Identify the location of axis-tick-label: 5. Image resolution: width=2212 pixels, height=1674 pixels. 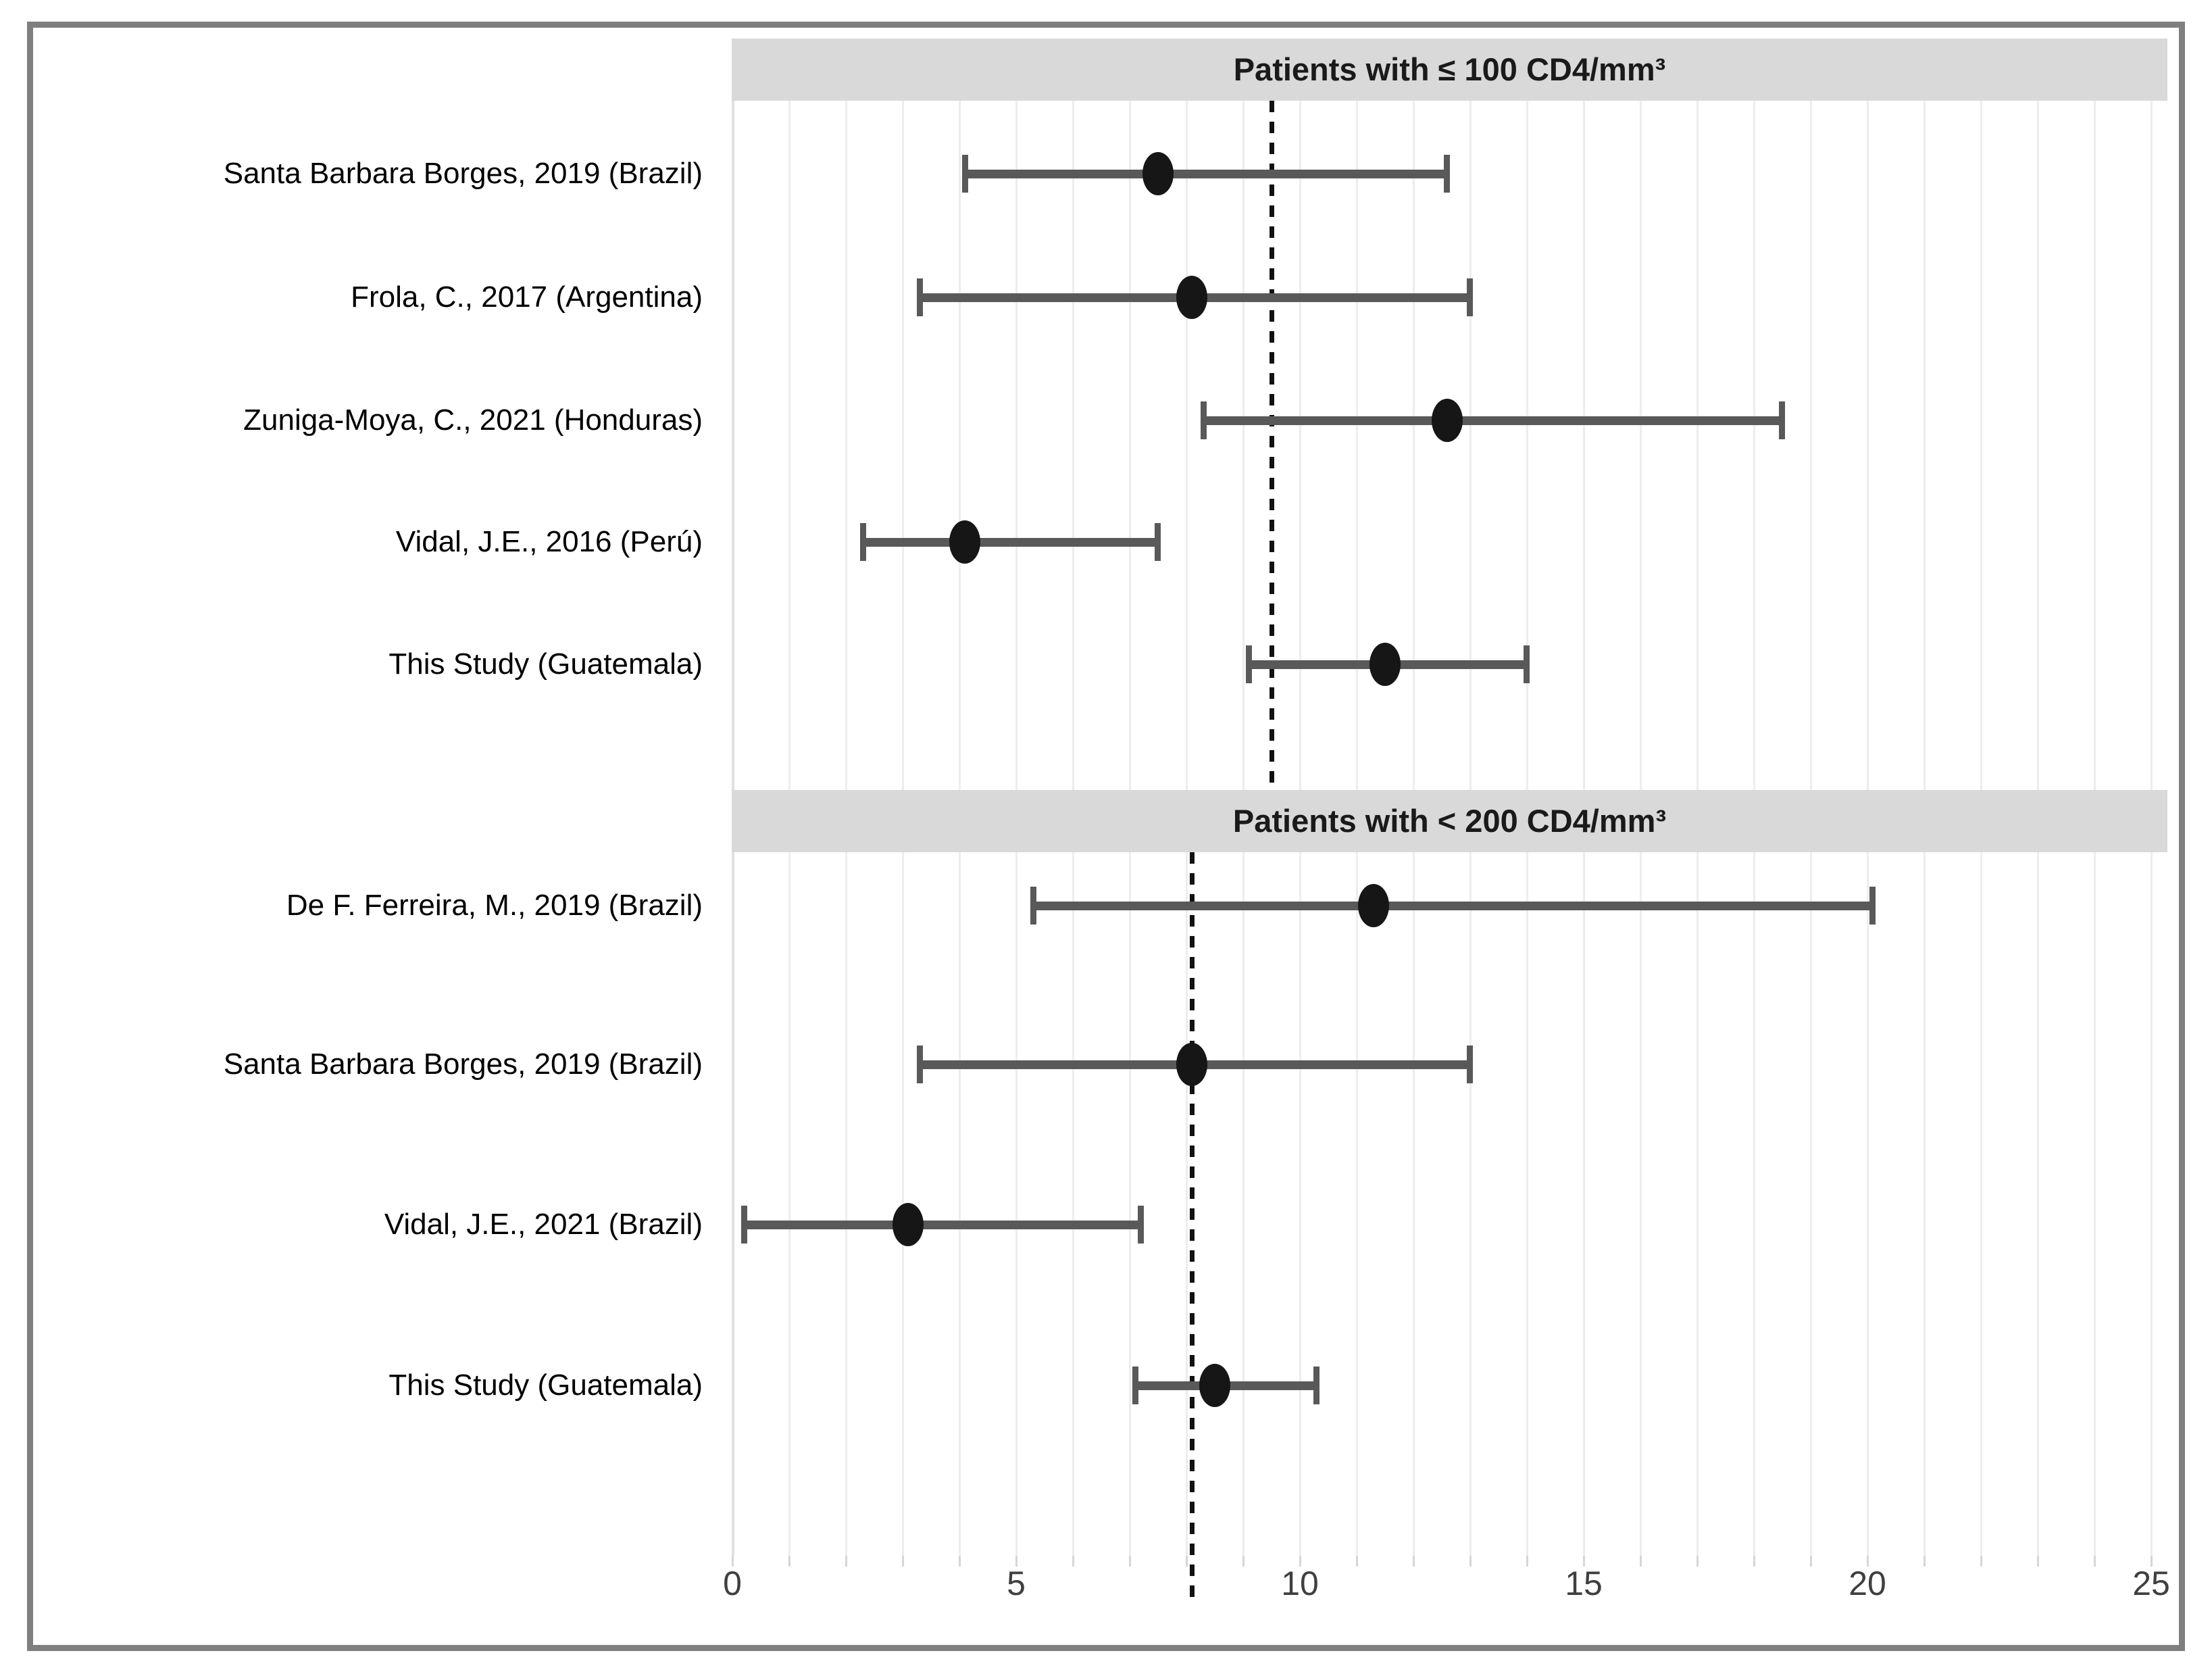
(1016, 1583).